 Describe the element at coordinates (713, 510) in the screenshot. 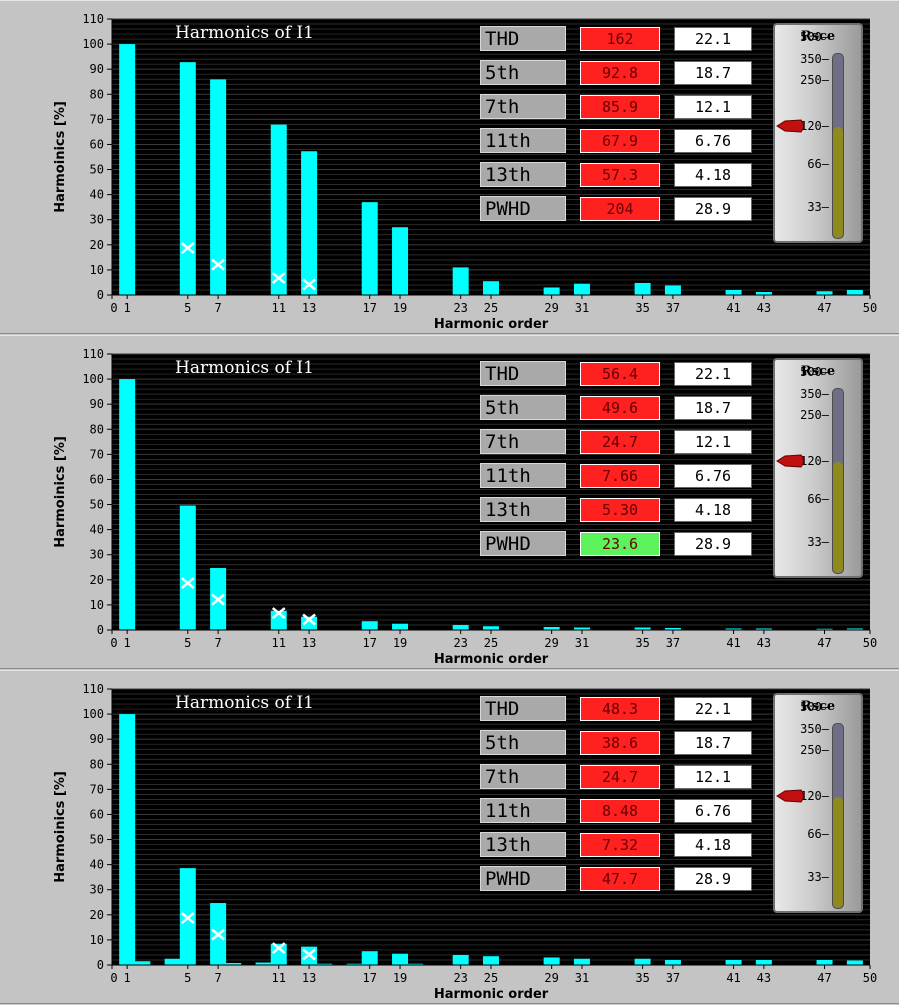

I see `limit-value: 4.18` at that location.